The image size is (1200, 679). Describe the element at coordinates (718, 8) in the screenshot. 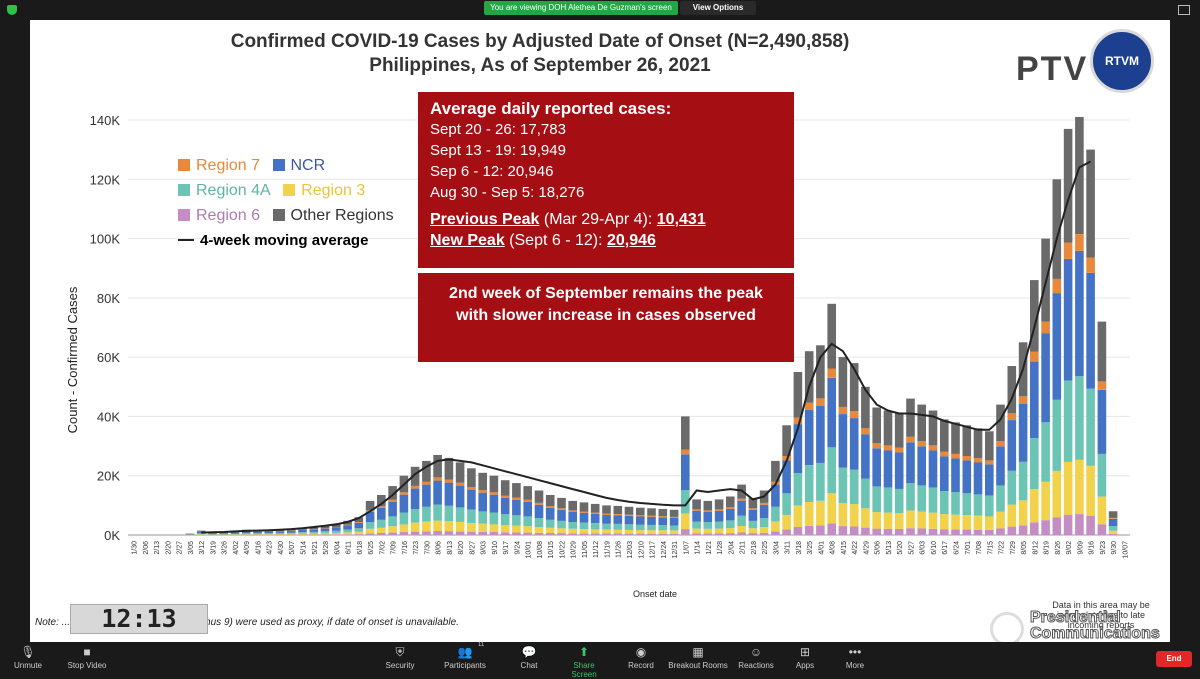

I see `view-options-button: View Options` at that location.